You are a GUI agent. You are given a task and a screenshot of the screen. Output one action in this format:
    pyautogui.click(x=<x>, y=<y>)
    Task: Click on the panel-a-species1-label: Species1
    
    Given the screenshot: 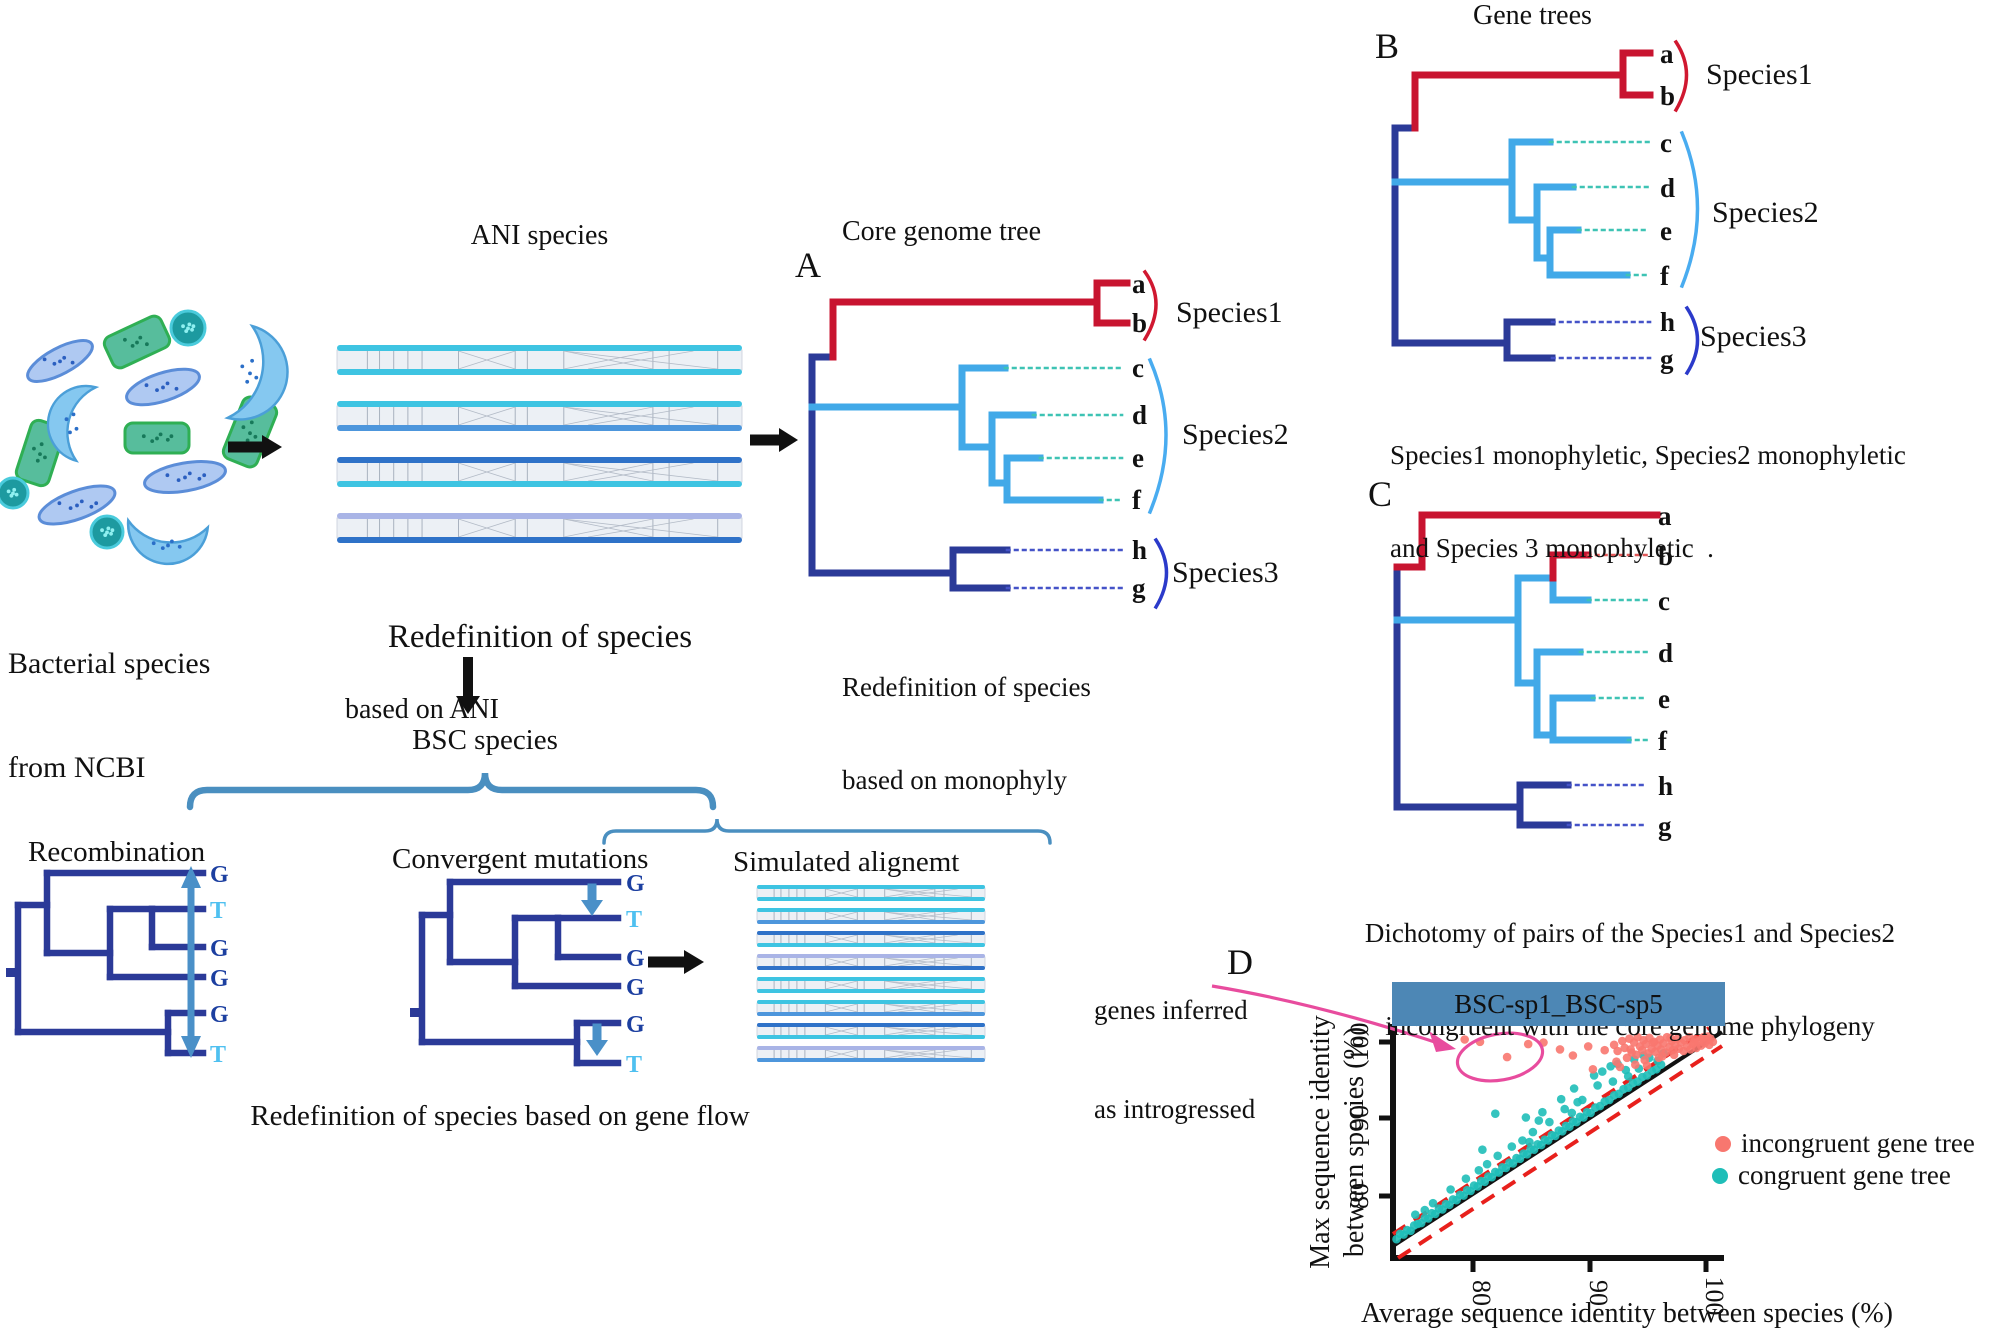 What is the action you would take?
    pyautogui.click(x=1229, y=312)
    